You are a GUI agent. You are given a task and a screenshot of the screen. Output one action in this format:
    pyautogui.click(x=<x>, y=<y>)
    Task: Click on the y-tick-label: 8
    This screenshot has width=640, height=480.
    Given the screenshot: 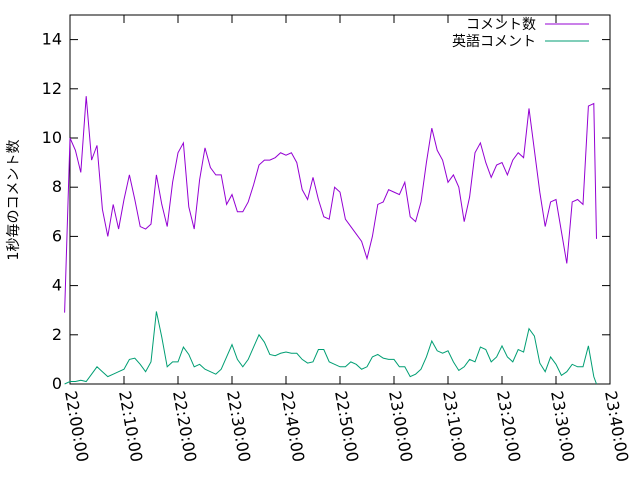 What is the action you would take?
    pyautogui.click(x=57, y=186)
    